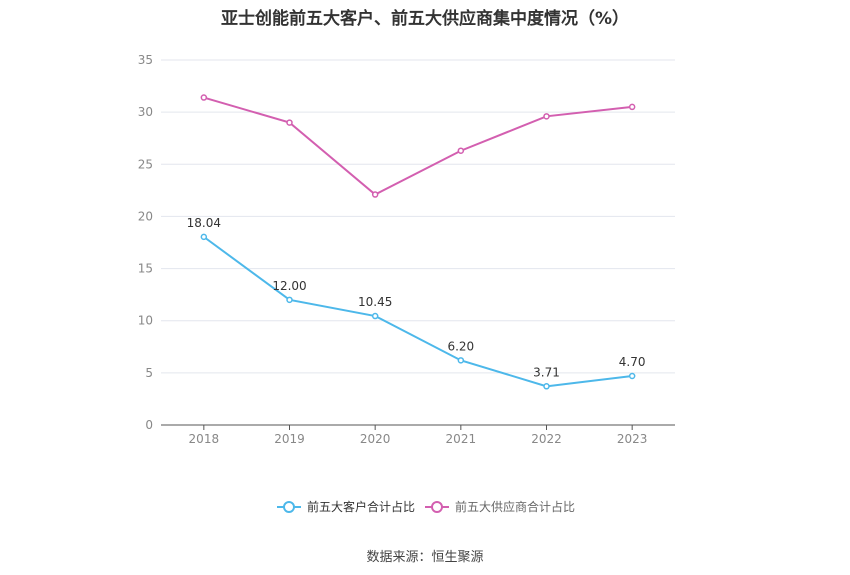  What do you see at coordinates (145, 216) in the screenshot?
I see `y-tick-label: 20` at bounding box center [145, 216].